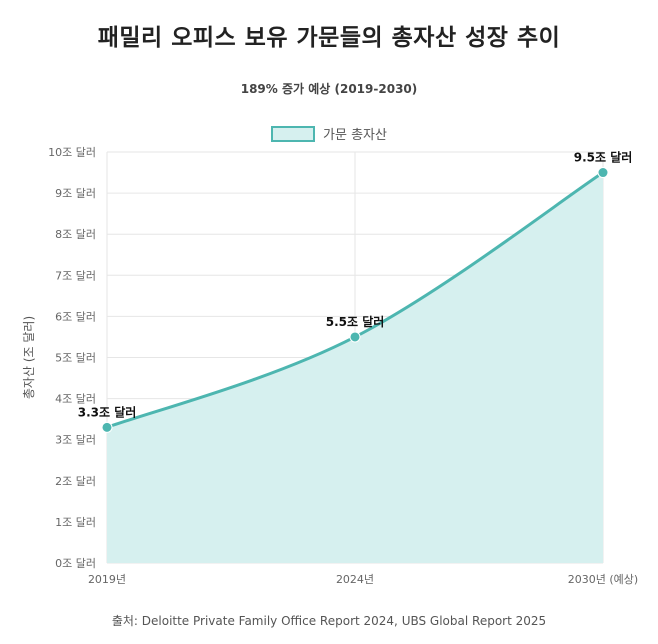 Image resolution: width=658 pixels, height=644 pixels. I want to click on y-tick-label: 10조 달러, so click(72, 152).